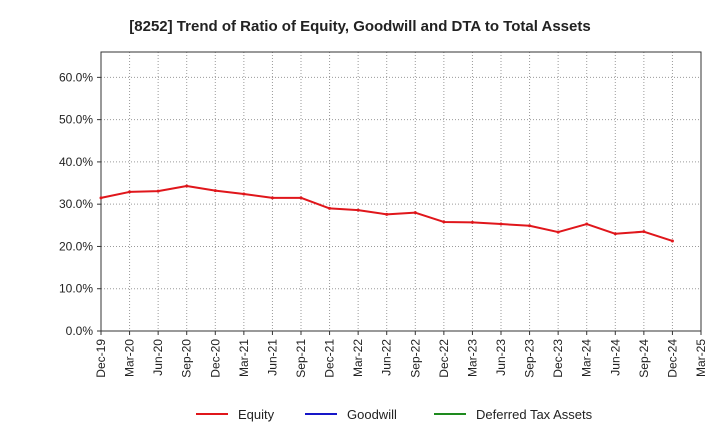 The width and height of the screenshot is (720, 440). I want to click on y-axis-ticks: 0.0% 10.0% 20.0% 30.0% 40.0% 50.0% 60.0%, so click(80, 204).